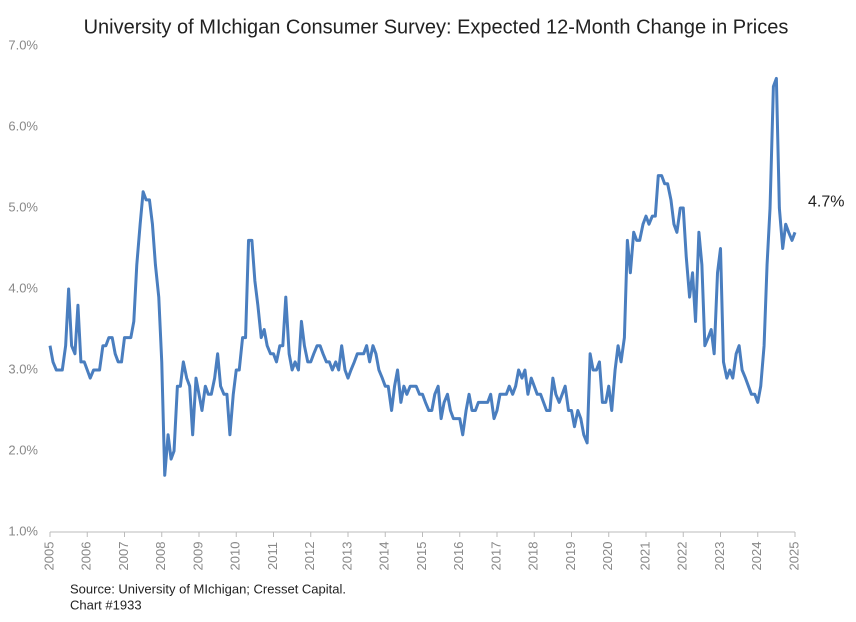 This screenshot has height=622, width=856. Describe the element at coordinates (607, 556) in the screenshot. I see `x-tick-label: 2020` at that location.